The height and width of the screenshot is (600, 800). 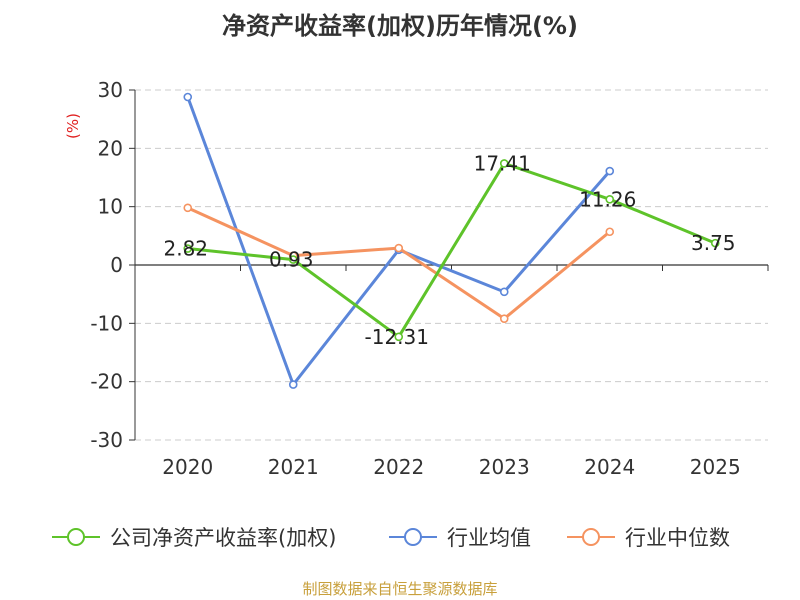 I want to click on source-note: 制图数据来自恒生聚源数据库, so click(x=400, y=589).